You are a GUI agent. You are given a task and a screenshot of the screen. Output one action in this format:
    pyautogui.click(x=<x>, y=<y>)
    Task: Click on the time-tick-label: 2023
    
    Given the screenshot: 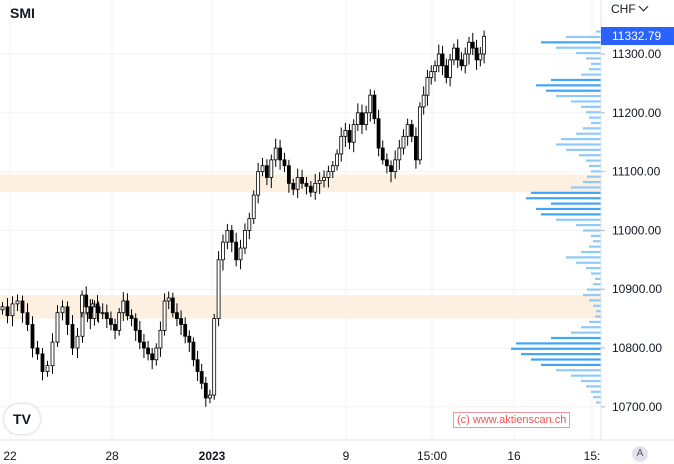 What is the action you would take?
    pyautogui.click(x=212, y=456)
    